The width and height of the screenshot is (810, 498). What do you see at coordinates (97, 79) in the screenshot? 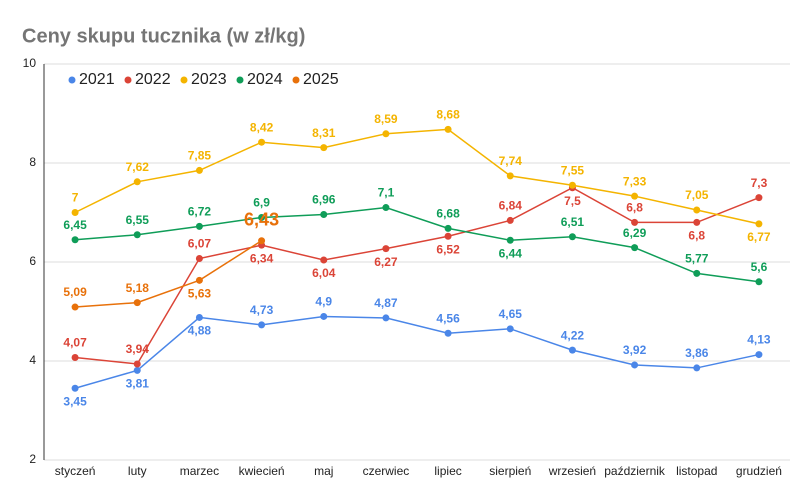
I see `legend-label: 2021` at bounding box center [97, 79].